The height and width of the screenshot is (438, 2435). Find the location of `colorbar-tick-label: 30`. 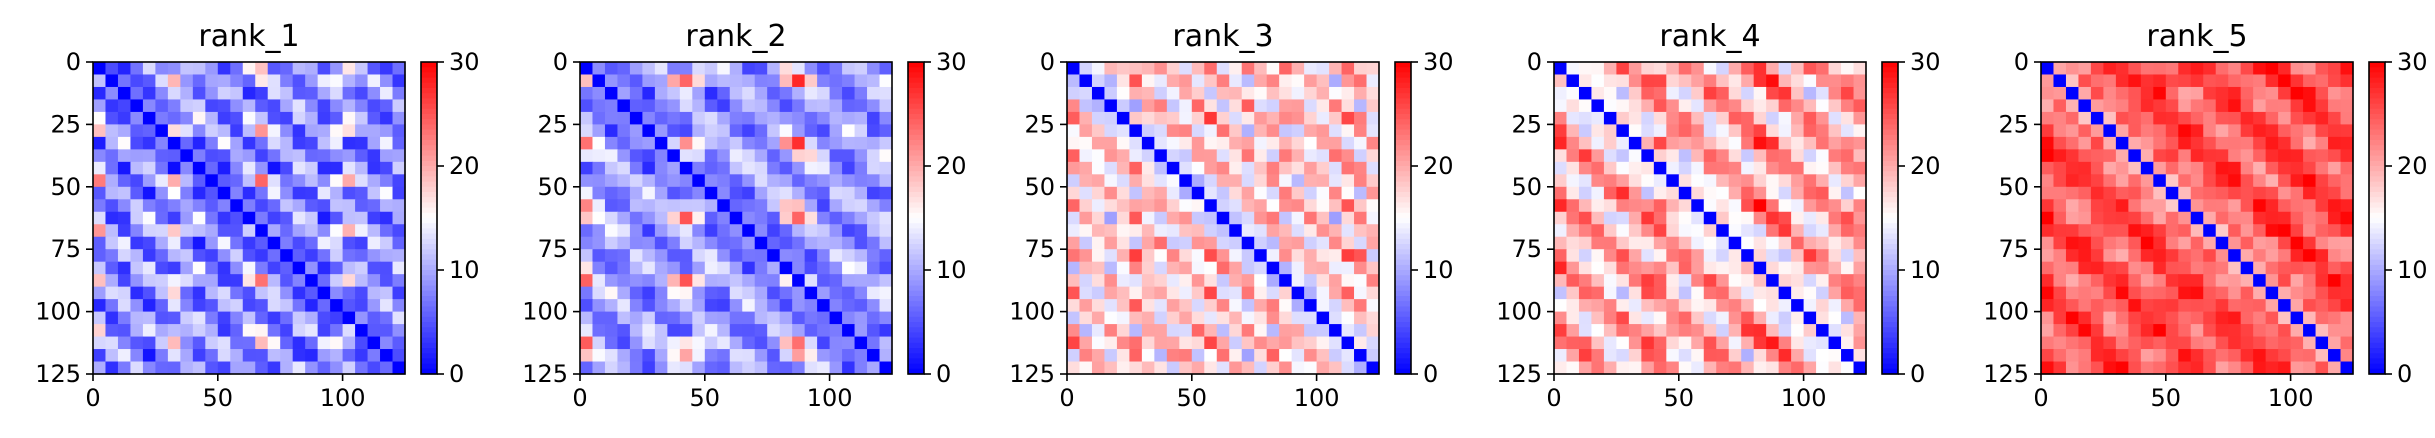

colorbar-tick-label: 30 is located at coordinates (1925, 62).